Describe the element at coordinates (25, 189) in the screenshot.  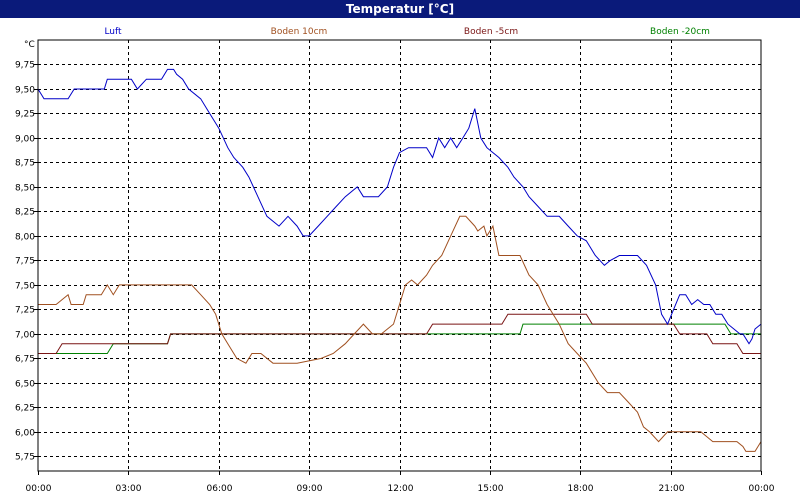
I see `y-tick-label: 8,50` at that location.